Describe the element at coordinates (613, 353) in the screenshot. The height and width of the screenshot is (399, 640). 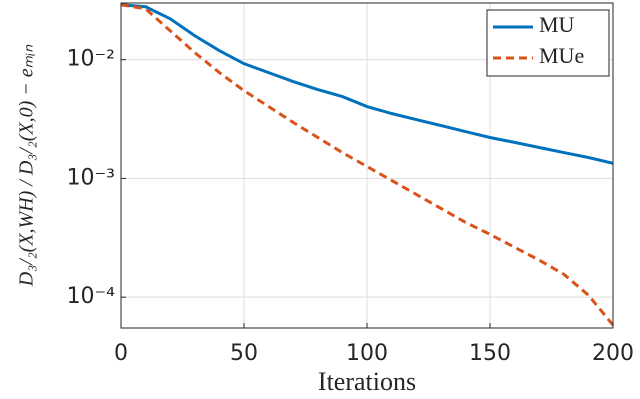
I see `x-tick-label: 200` at that location.